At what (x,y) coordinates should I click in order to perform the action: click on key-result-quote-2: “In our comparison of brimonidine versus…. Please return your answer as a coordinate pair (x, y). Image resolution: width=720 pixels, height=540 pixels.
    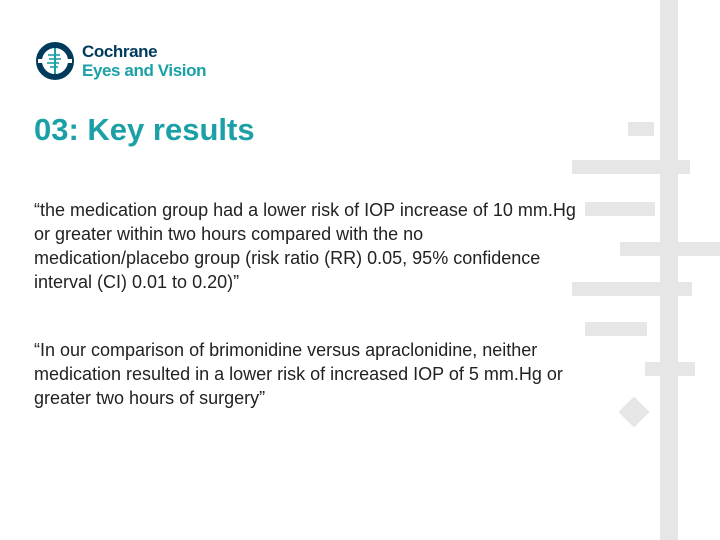
    Looking at the image, I should click on (298, 374).